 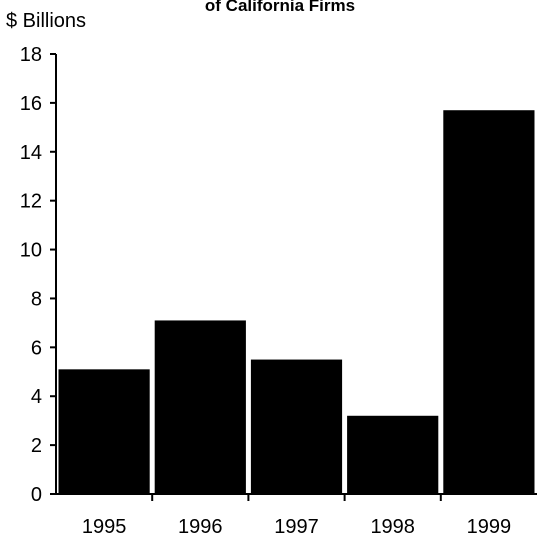 What do you see at coordinates (200, 407) in the screenshot?
I see `bar-1996` at bounding box center [200, 407].